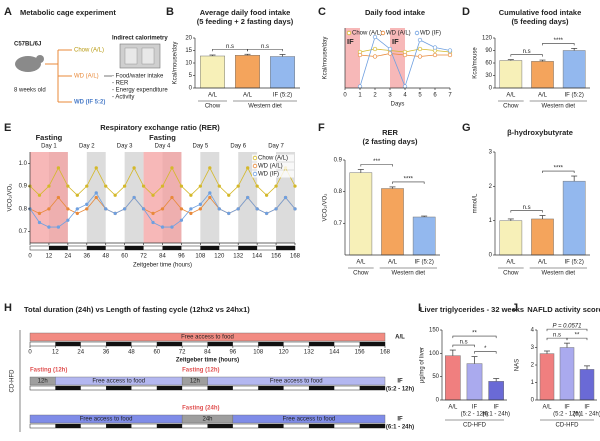 This screenshot has height=441, width=600. What do you see at coordinates (207, 353) in the screenshot?
I see `x-tick-label: 84` at bounding box center [207, 353].